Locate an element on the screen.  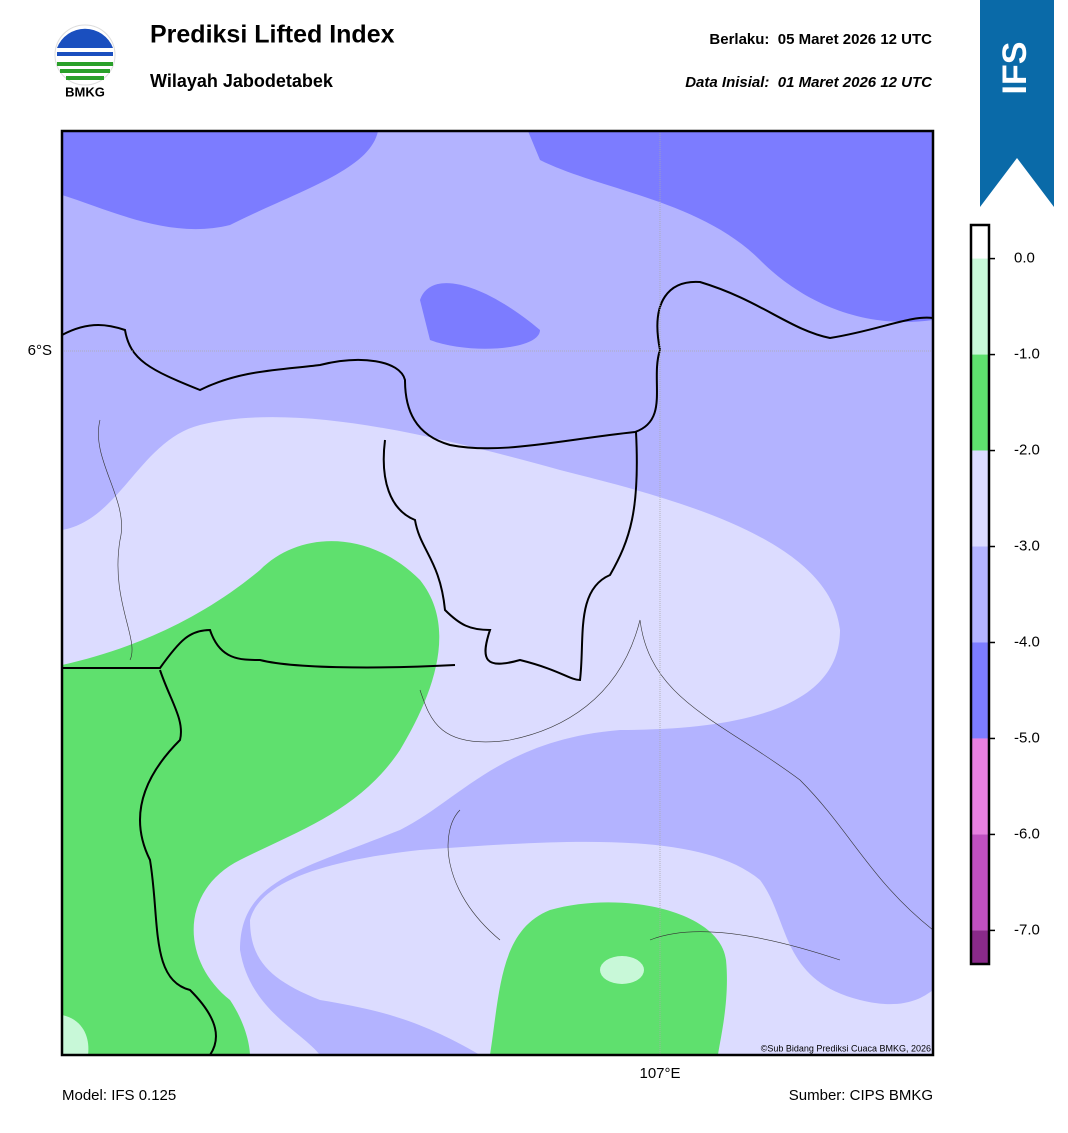
colorbar-tick-label: -7.0 is located at coordinates (1027, 929).